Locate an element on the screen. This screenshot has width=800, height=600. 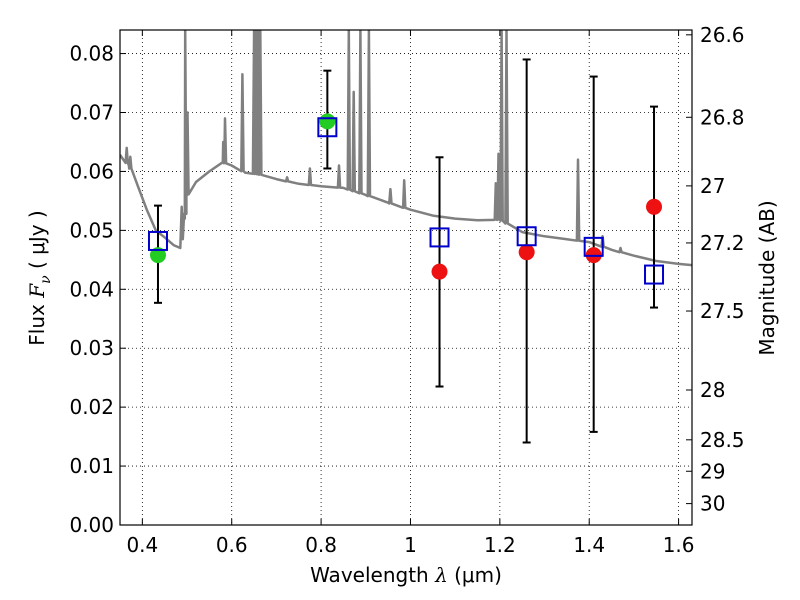
x-tick-label: 1.4 is located at coordinates (589, 545).